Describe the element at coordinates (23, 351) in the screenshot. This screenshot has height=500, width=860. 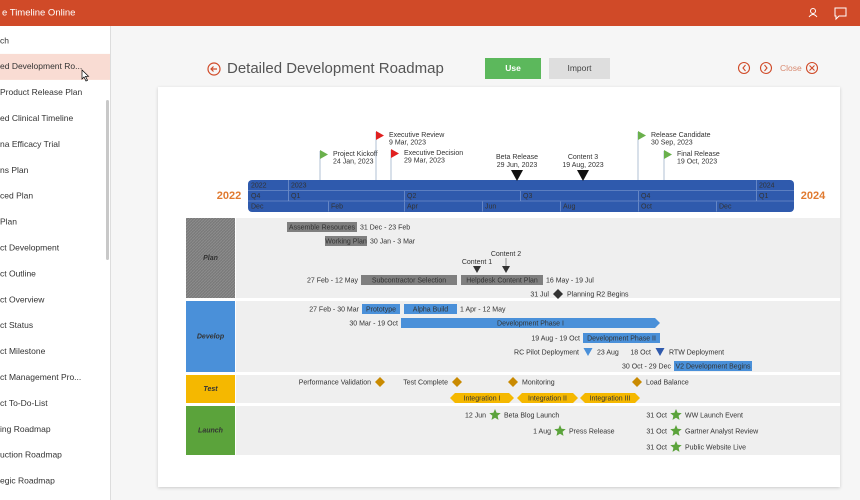
I see `sidebar-item: ct Milestone` at that location.